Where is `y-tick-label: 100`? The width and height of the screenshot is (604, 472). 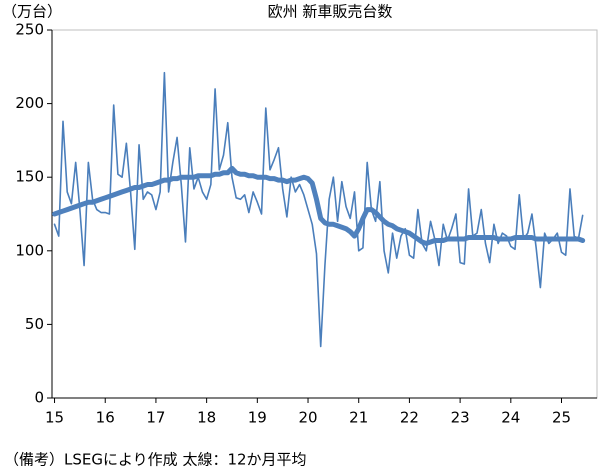 y-tick-label: 100 is located at coordinates (29, 250).